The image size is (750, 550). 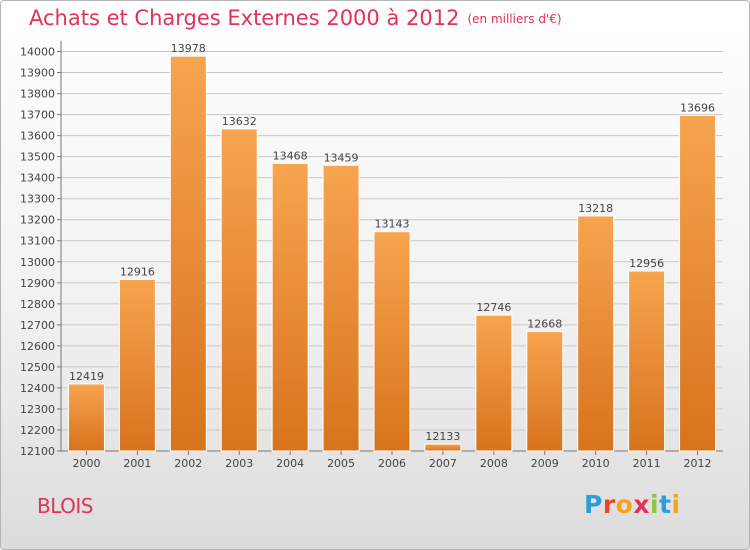 What do you see at coordinates (290, 463) in the screenshot?
I see `x-tick-label: 2004` at bounding box center [290, 463].